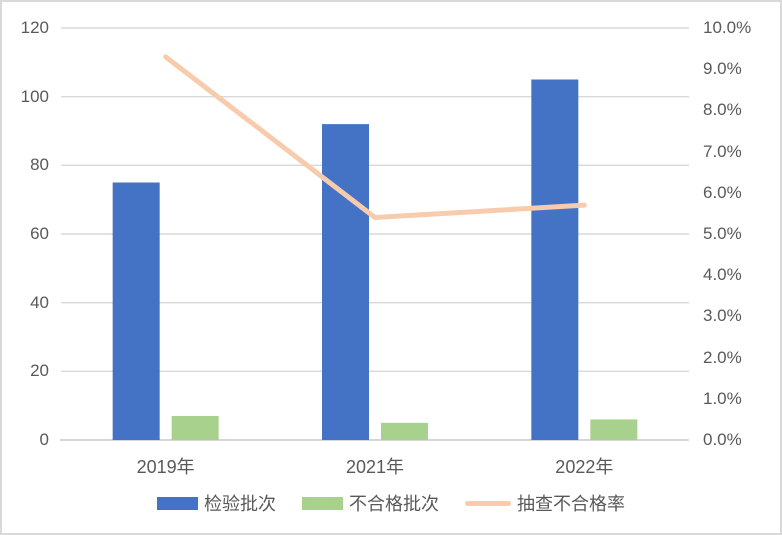  I want to click on right-axis-tick-label: 7.0%, so click(722, 151).